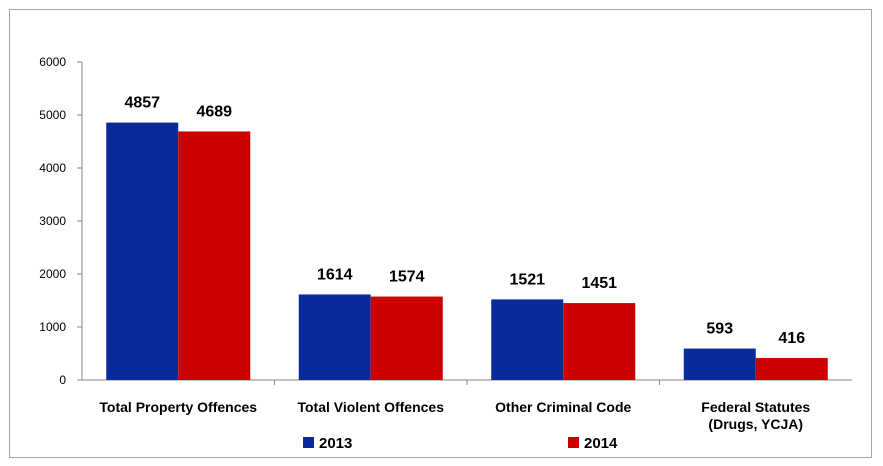 The height and width of the screenshot is (466, 883). I want to click on y-tick-label: 1000, so click(52, 327).